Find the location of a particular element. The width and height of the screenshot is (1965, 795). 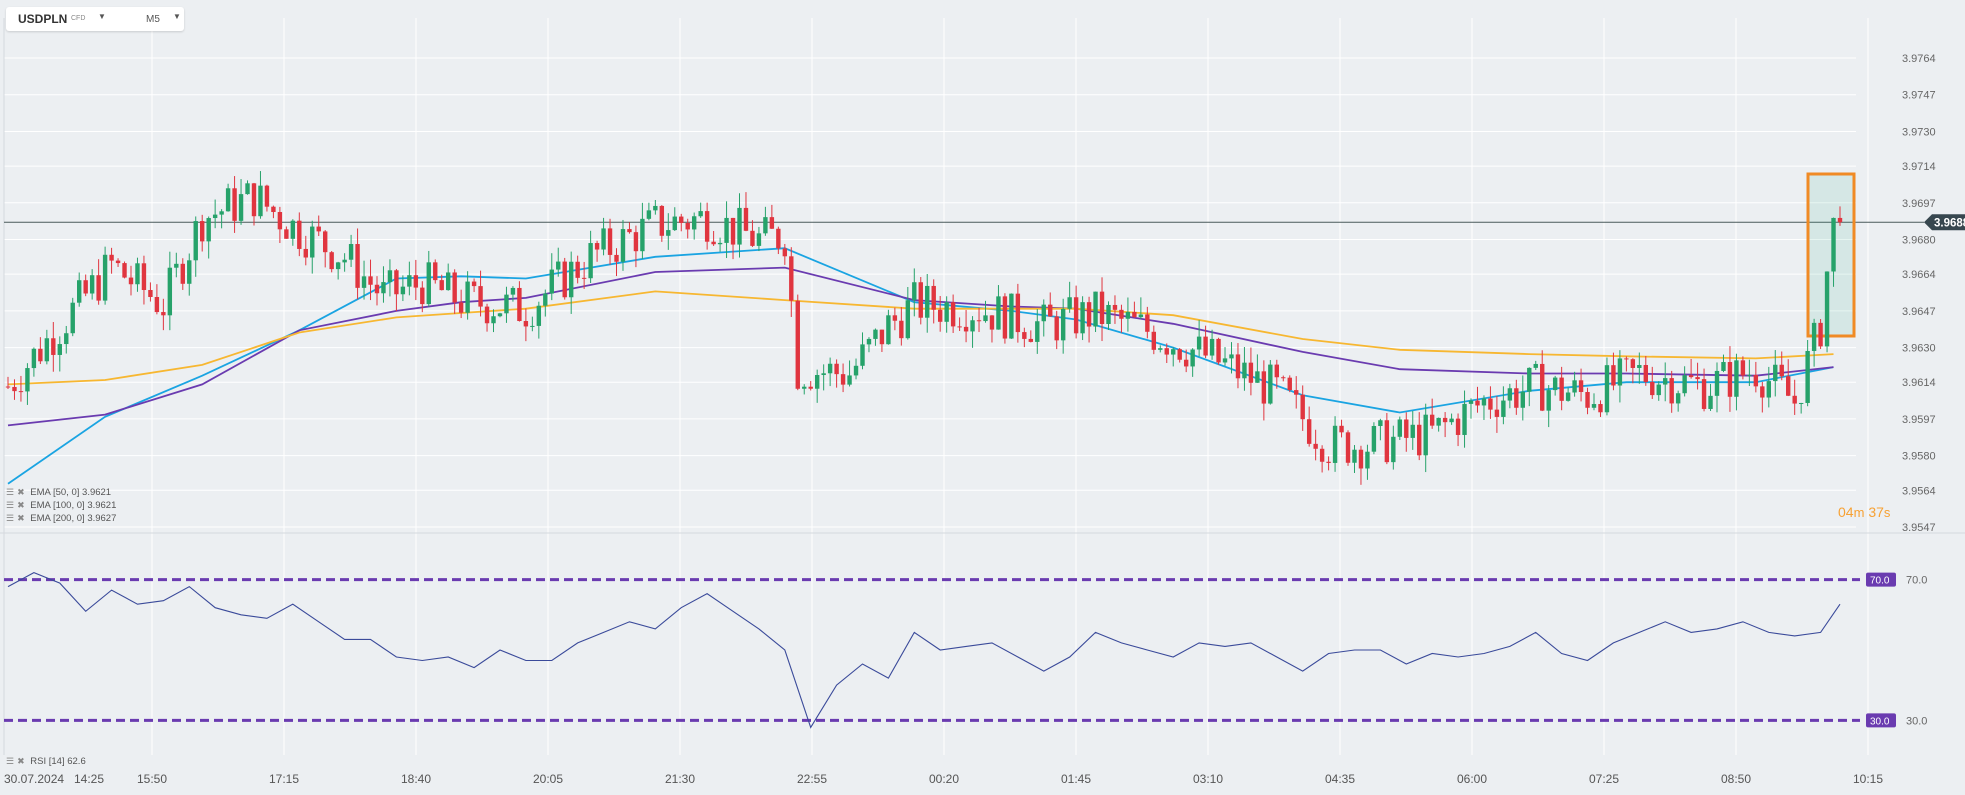

time-tick-label: 17:15 is located at coordinates (284, 779).